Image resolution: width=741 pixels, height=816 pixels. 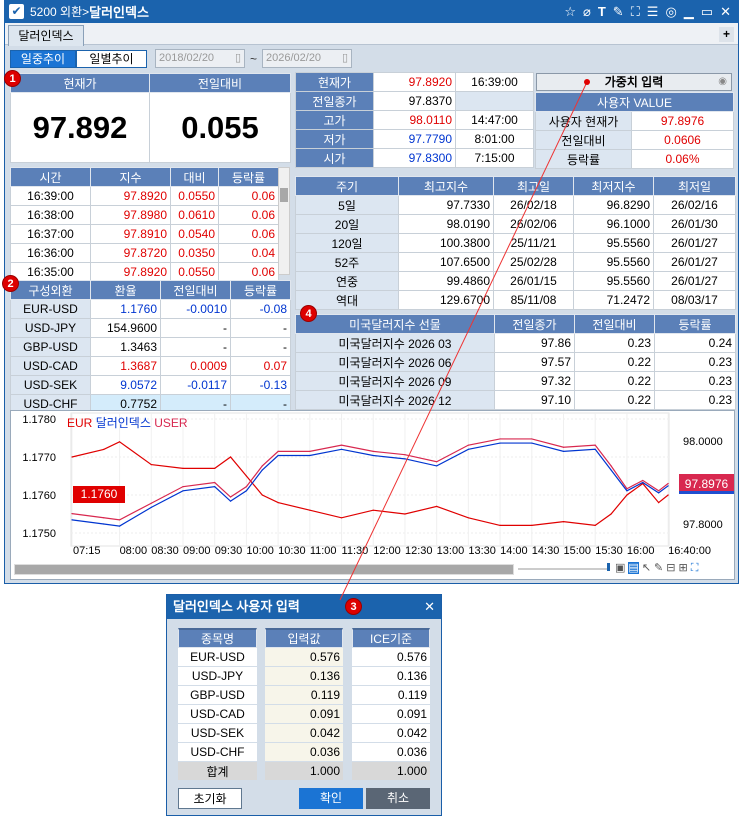 I want to click on cursor-icon: ↖, so click(x=646, y=568).